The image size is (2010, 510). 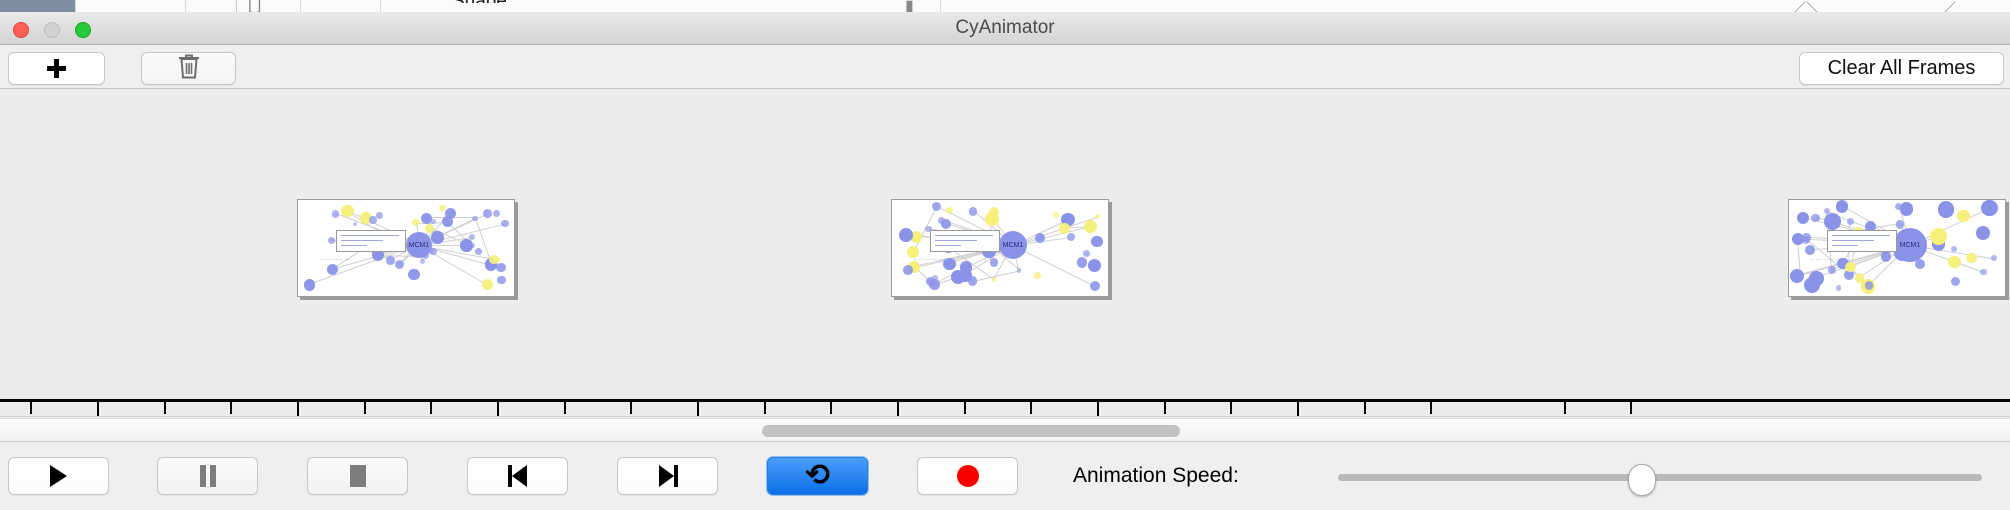 What do you see at coordinates (357, 476) in the screenshot?
I see `stop-button` at bounding box center [357, 476].